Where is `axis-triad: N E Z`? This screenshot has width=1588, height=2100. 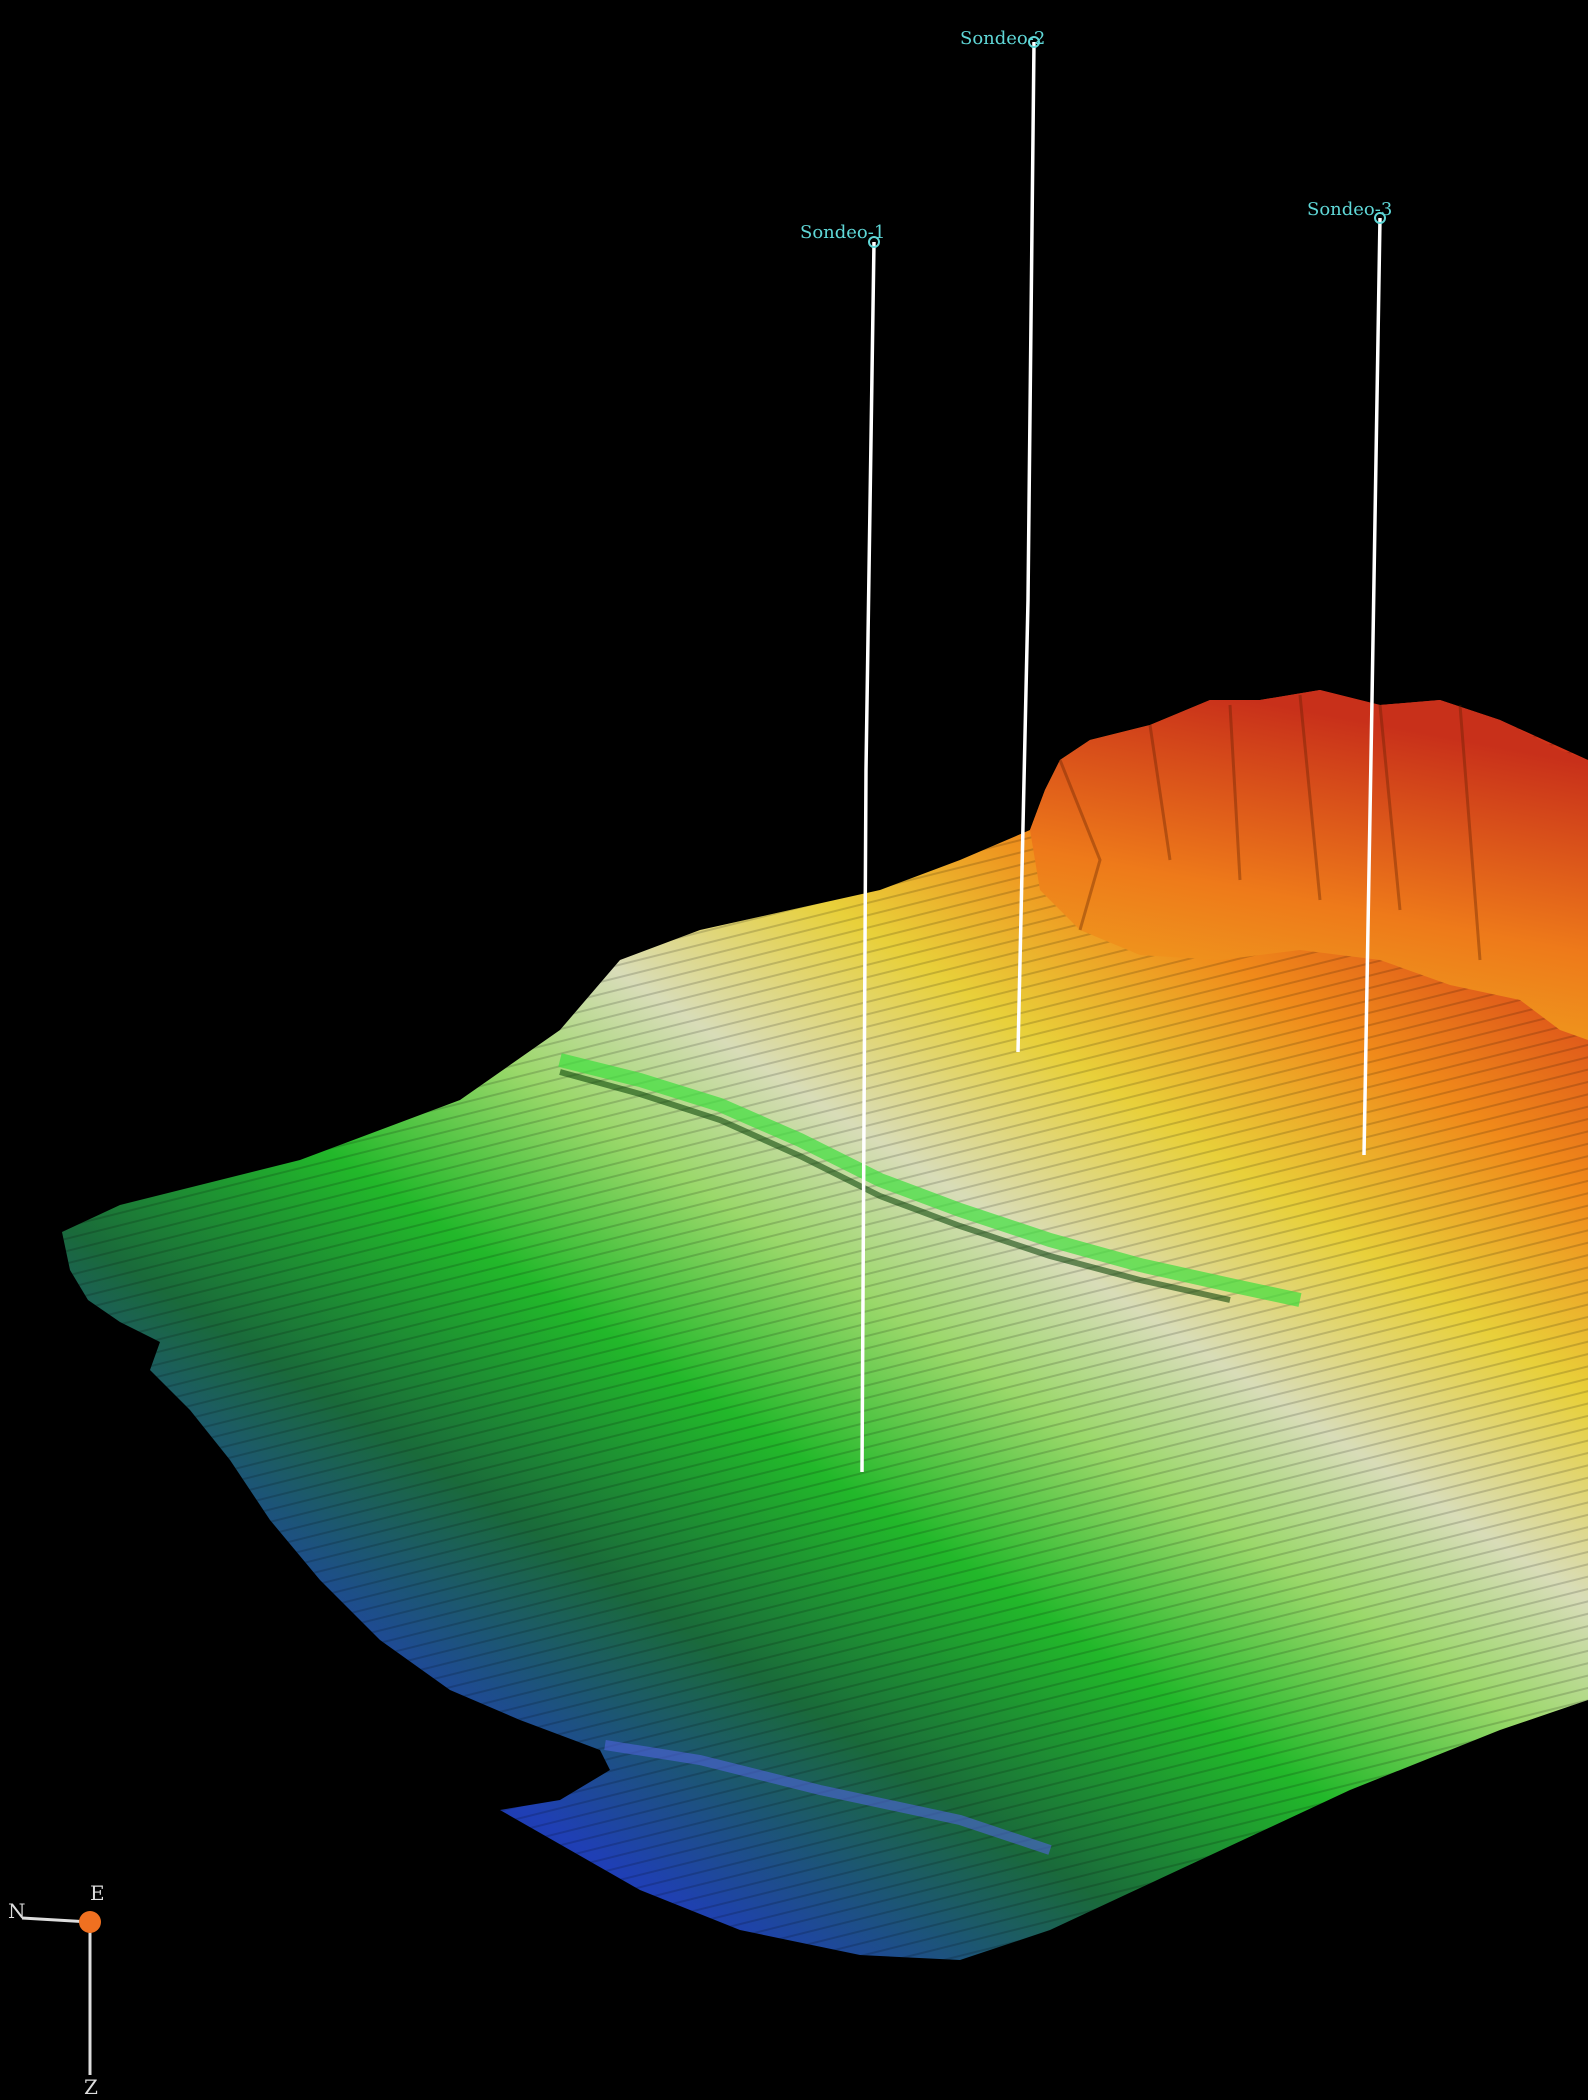
axis-triad: N E Z is located at coordinates (56, 1990).